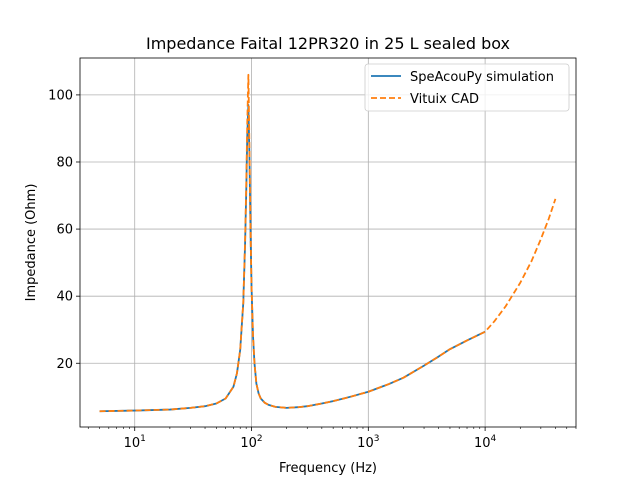 The height and width of the screenshot is (480, 640). Describe the element at coordinates (444, 99) in the screenshot. I see `legend-label-vituix: Vituix CAD` at that location.